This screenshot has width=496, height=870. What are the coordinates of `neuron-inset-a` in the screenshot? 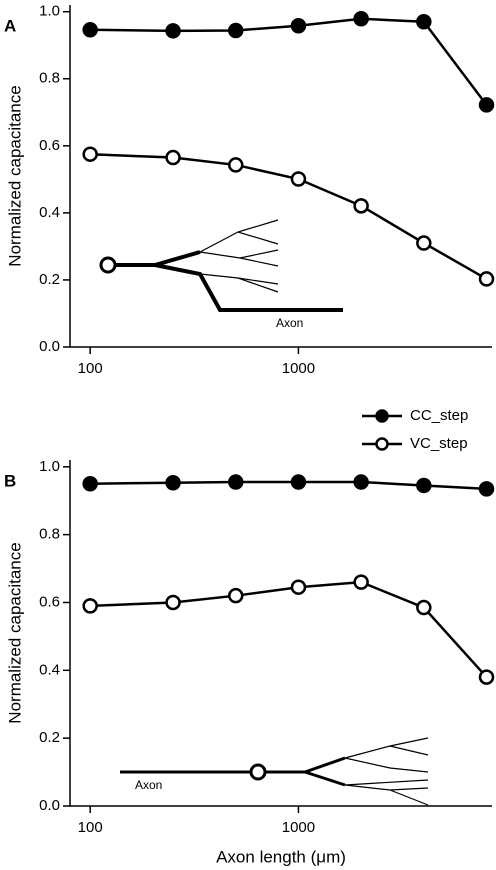 It's located at (221, 265).